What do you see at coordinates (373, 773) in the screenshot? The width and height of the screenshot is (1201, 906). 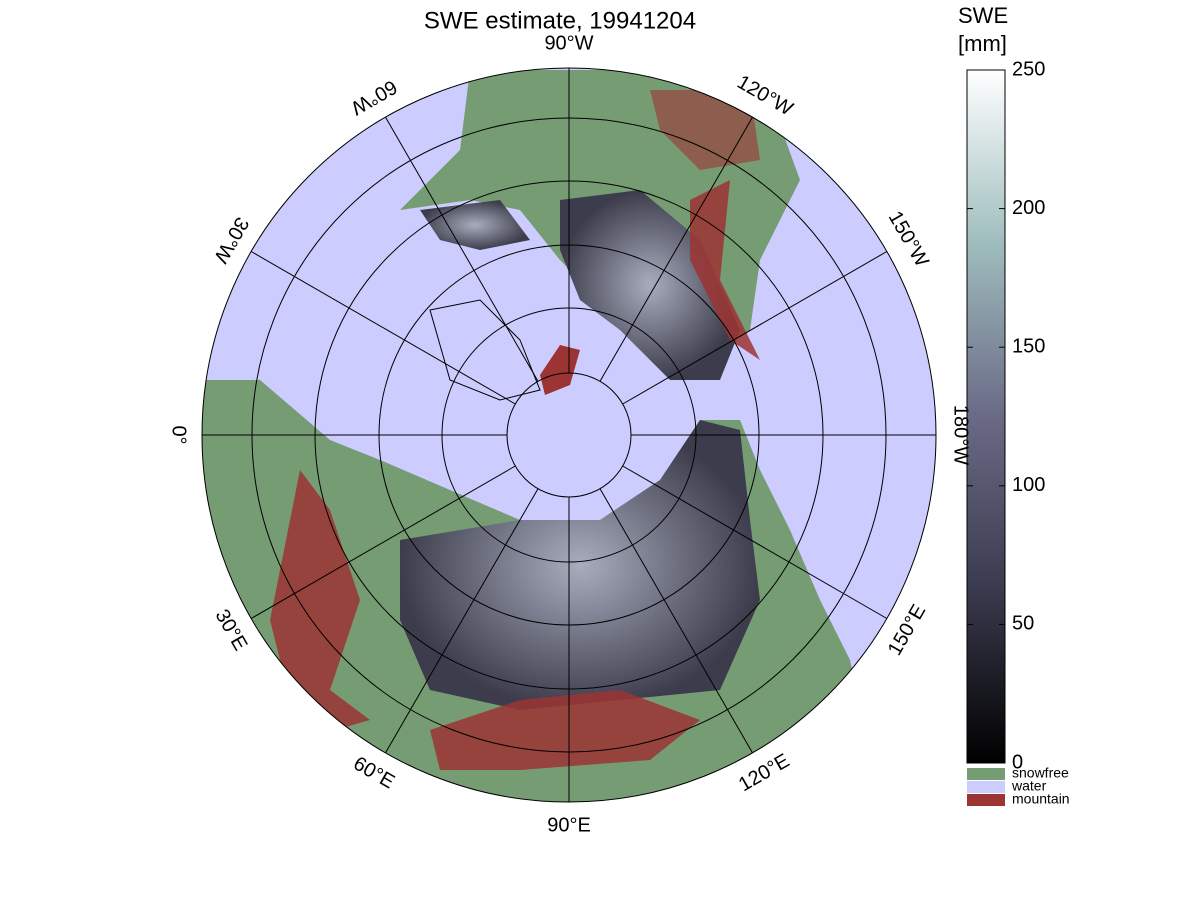 I see `longitude-label: 60°E` at bounding box center [373, 773].